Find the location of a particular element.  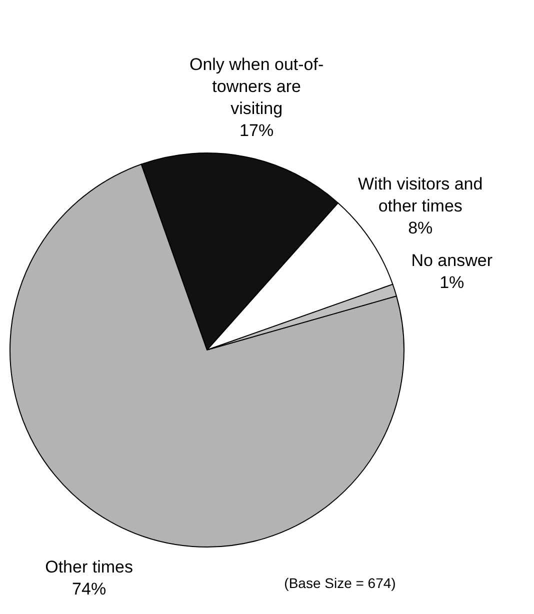

data-label: 1% is located at coordinates (452, 282).